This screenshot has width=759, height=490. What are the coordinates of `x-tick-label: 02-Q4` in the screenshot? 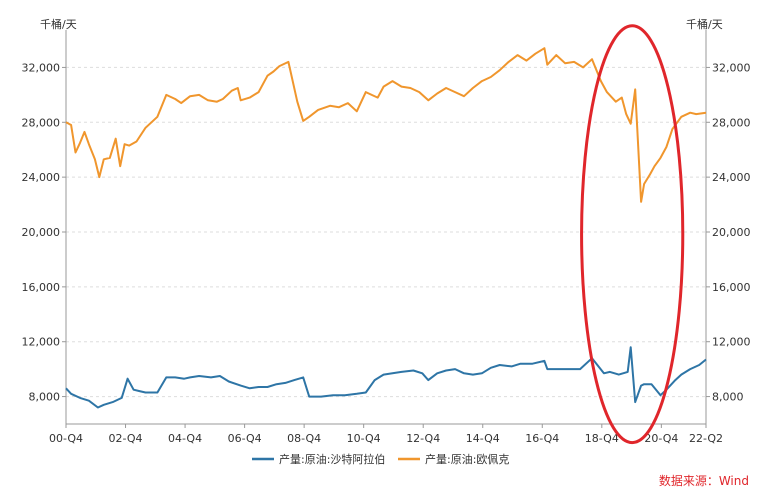 It's located at (126, 438).